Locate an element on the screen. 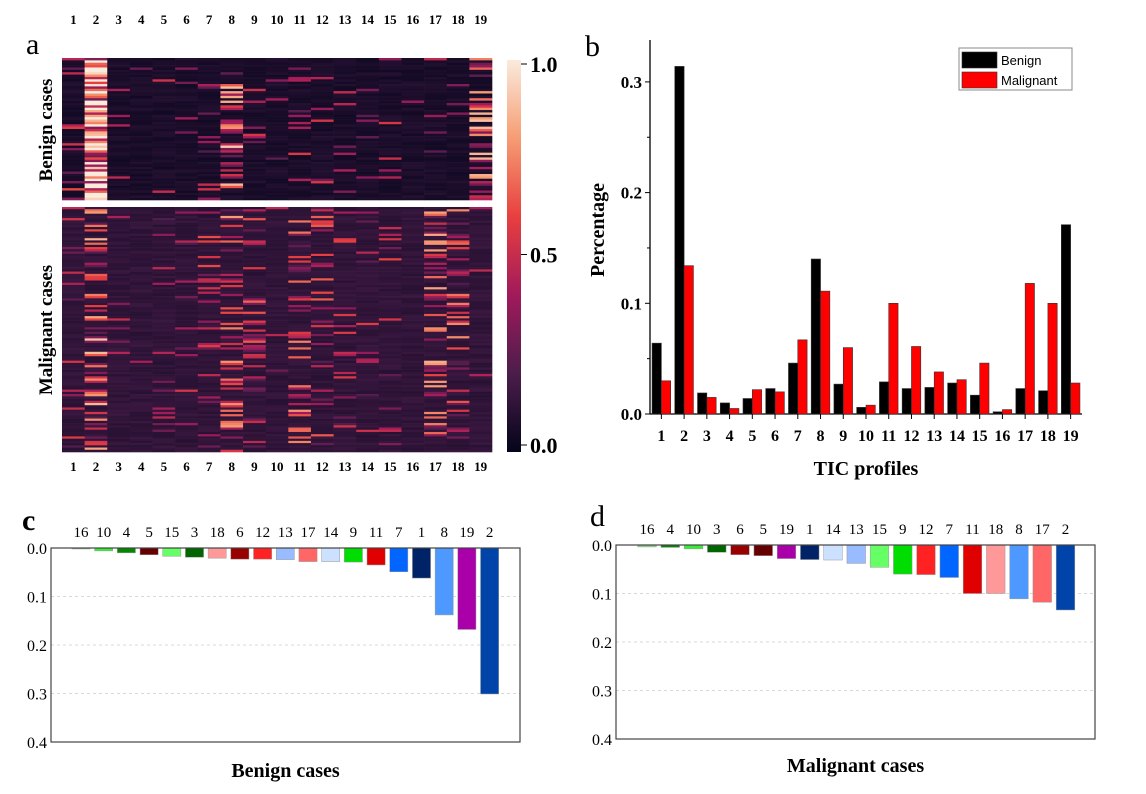  x-tick-label: 19 is located at coordinates (1071, 436).